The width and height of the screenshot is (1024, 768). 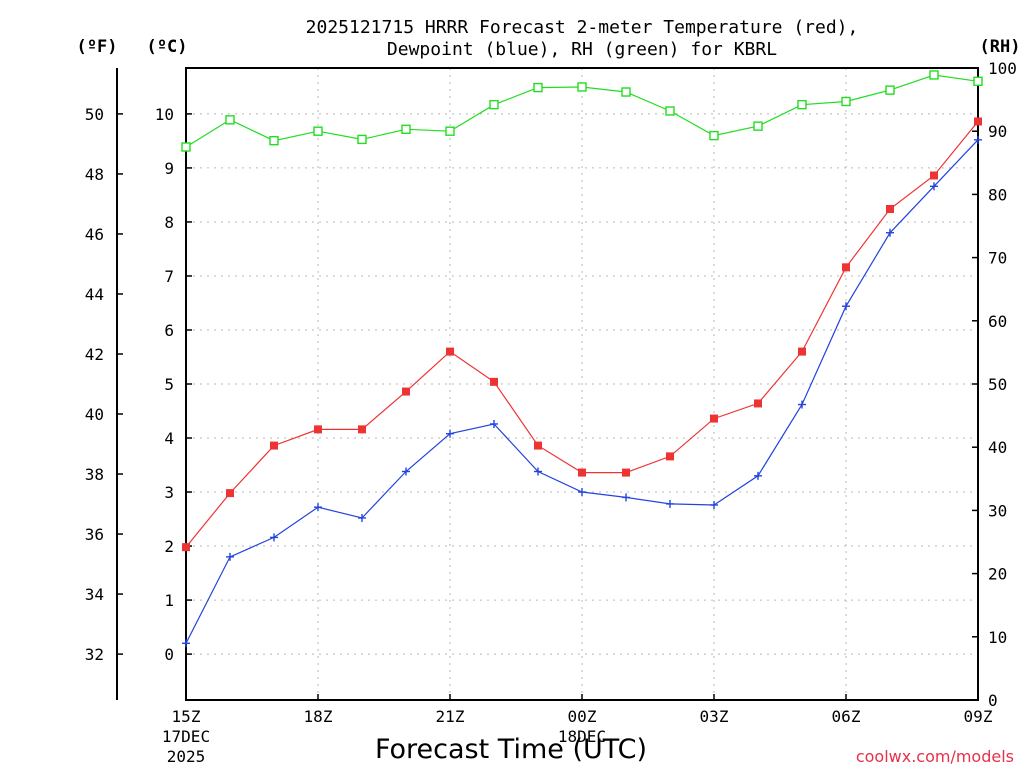 I want to click on rh-tick-label: 50, so click(x=997, y=384).